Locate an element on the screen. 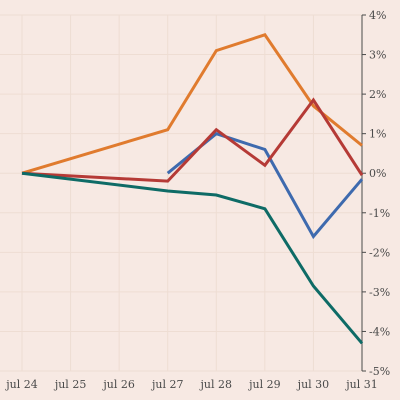 Image resolution: width=400 pixels, height=400 pixels. x-tick-label: jul 28 is located at coordinates (216, 384).